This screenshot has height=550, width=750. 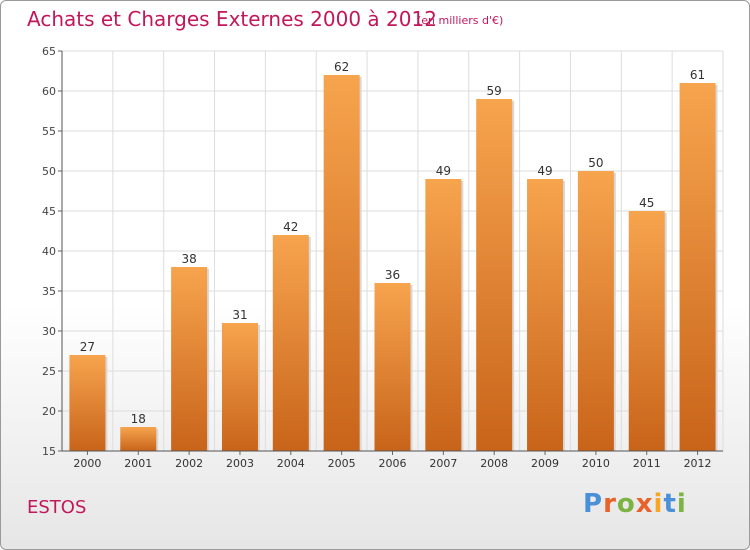 I want to click on commune-name: ESTOS, so click(x=57, y=507).